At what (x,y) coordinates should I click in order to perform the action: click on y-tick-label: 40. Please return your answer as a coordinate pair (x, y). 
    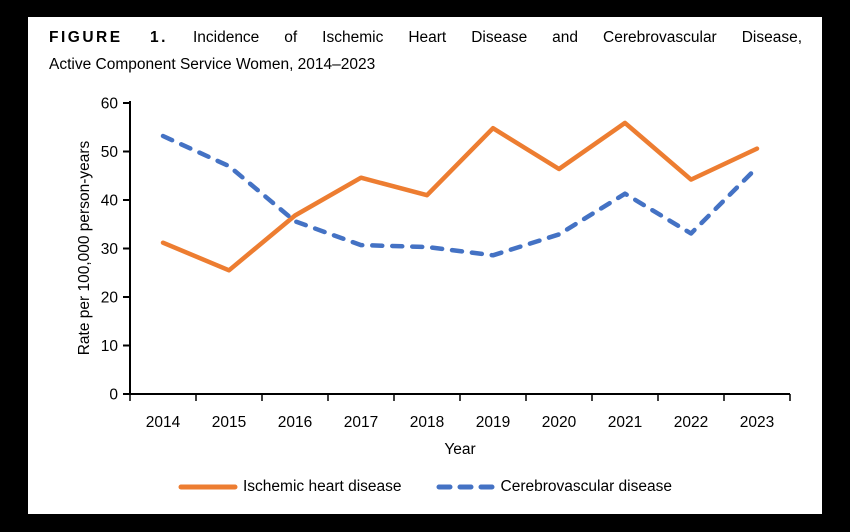
    Looking at the image, I should click on (110, 201).